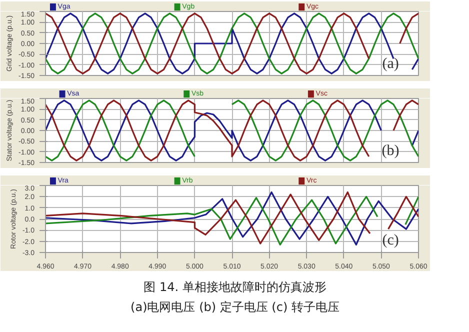 The height and width of the screenshot is (332, 469). What do you see at coordinates (235, 287) in the screenshot?
I see `text: 图 14. 单相接地故障时的仿真波形` at bounding box center [235, 287].